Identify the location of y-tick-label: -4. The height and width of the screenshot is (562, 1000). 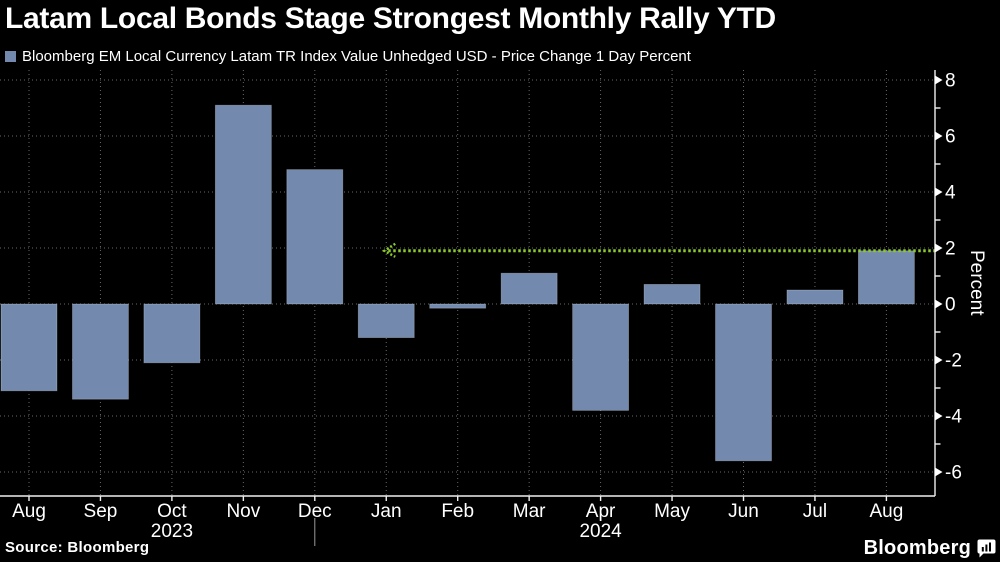
(953, 417).